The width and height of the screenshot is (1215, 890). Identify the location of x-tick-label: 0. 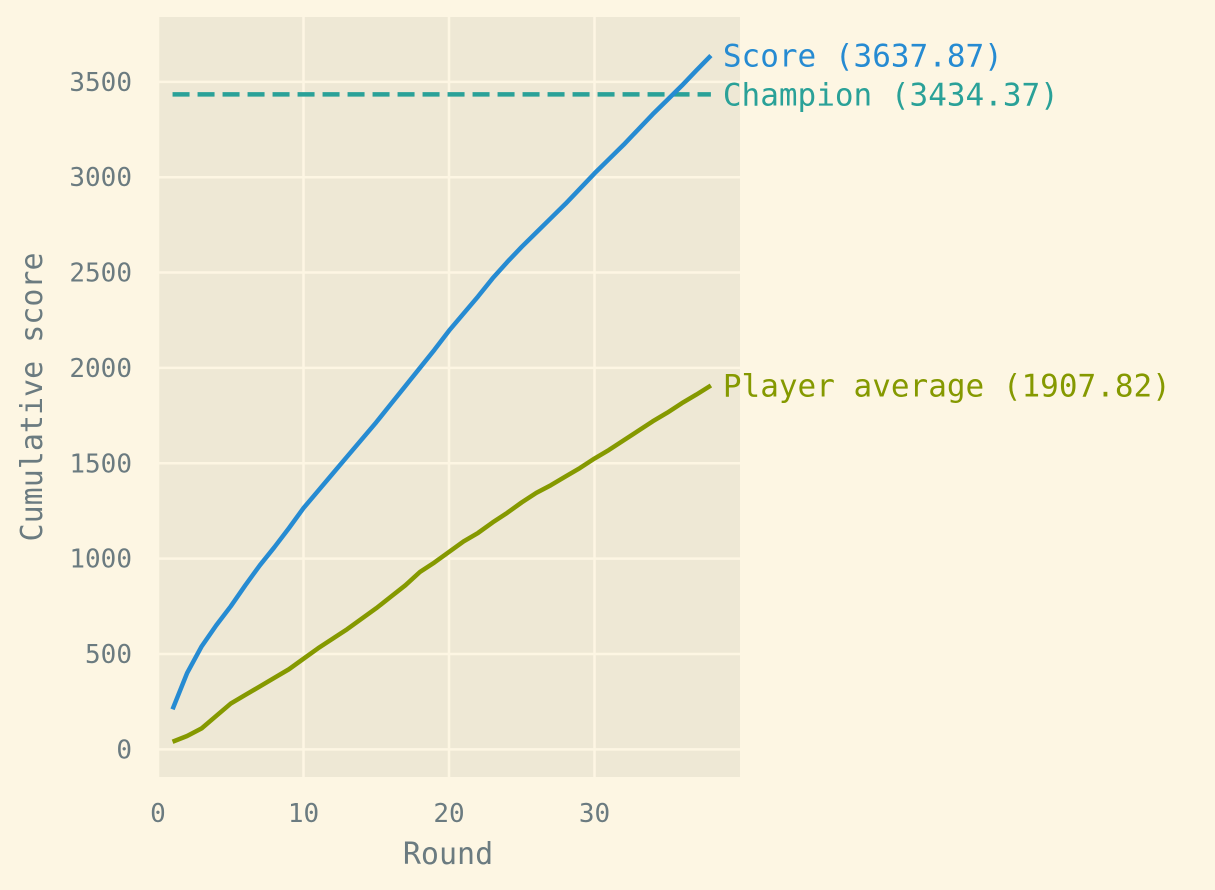
(158, 814).